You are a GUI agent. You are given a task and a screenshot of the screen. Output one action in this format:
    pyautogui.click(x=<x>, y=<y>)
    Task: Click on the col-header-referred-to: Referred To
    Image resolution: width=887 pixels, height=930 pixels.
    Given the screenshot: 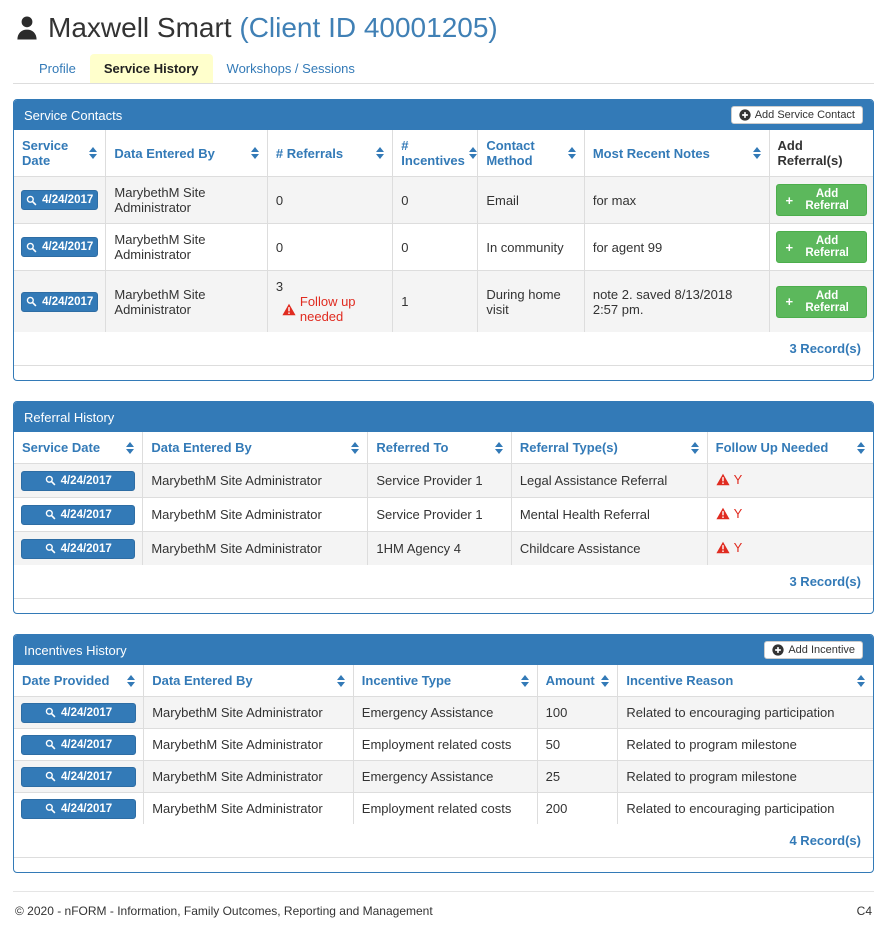 What is the action you would take?
    pyautogui.click(x=439, y=448)
    